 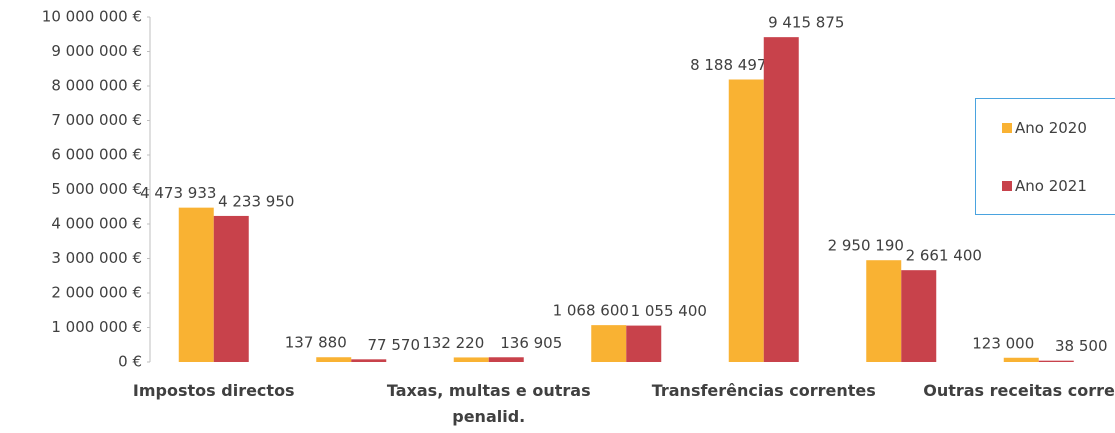 What do you see at coordinates (728, 65) in the screenshot?
I see `value-label: 8 188 497` at bounding box center [728, 65].